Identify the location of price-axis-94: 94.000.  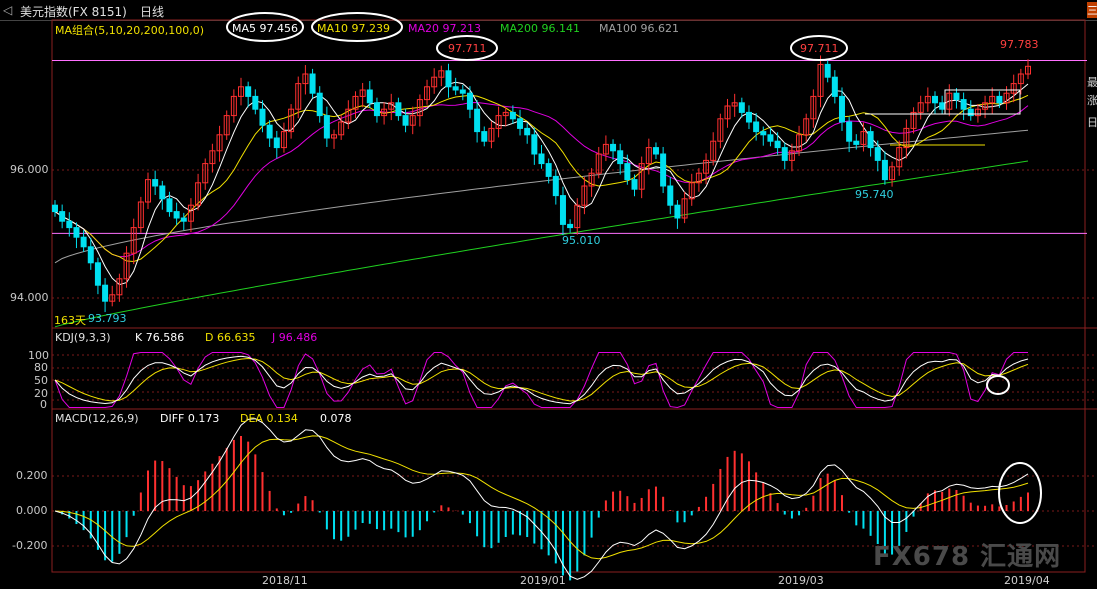
(29, 297).